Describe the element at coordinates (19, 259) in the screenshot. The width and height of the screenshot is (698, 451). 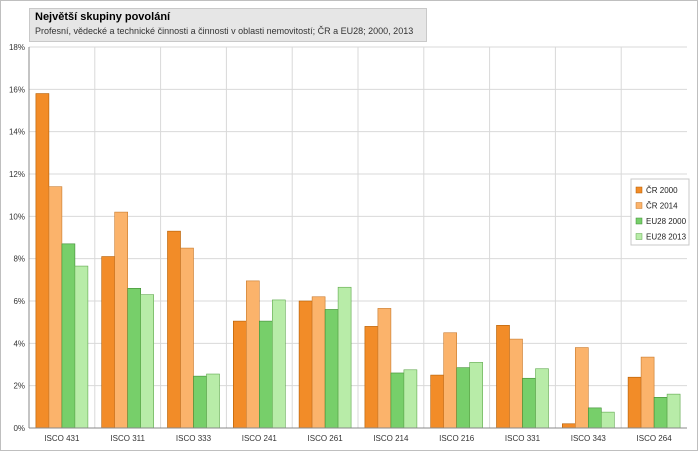
I see `y-tick-label: 8%` at that location.